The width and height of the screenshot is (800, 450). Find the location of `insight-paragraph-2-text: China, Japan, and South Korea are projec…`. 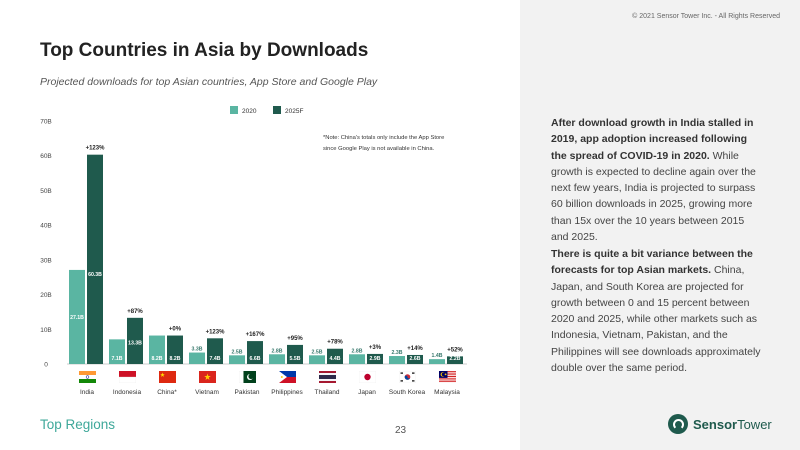

insight-paragraph-2-text: China, Japan, and South Korea are projec… is located at coordinates (656, 319).